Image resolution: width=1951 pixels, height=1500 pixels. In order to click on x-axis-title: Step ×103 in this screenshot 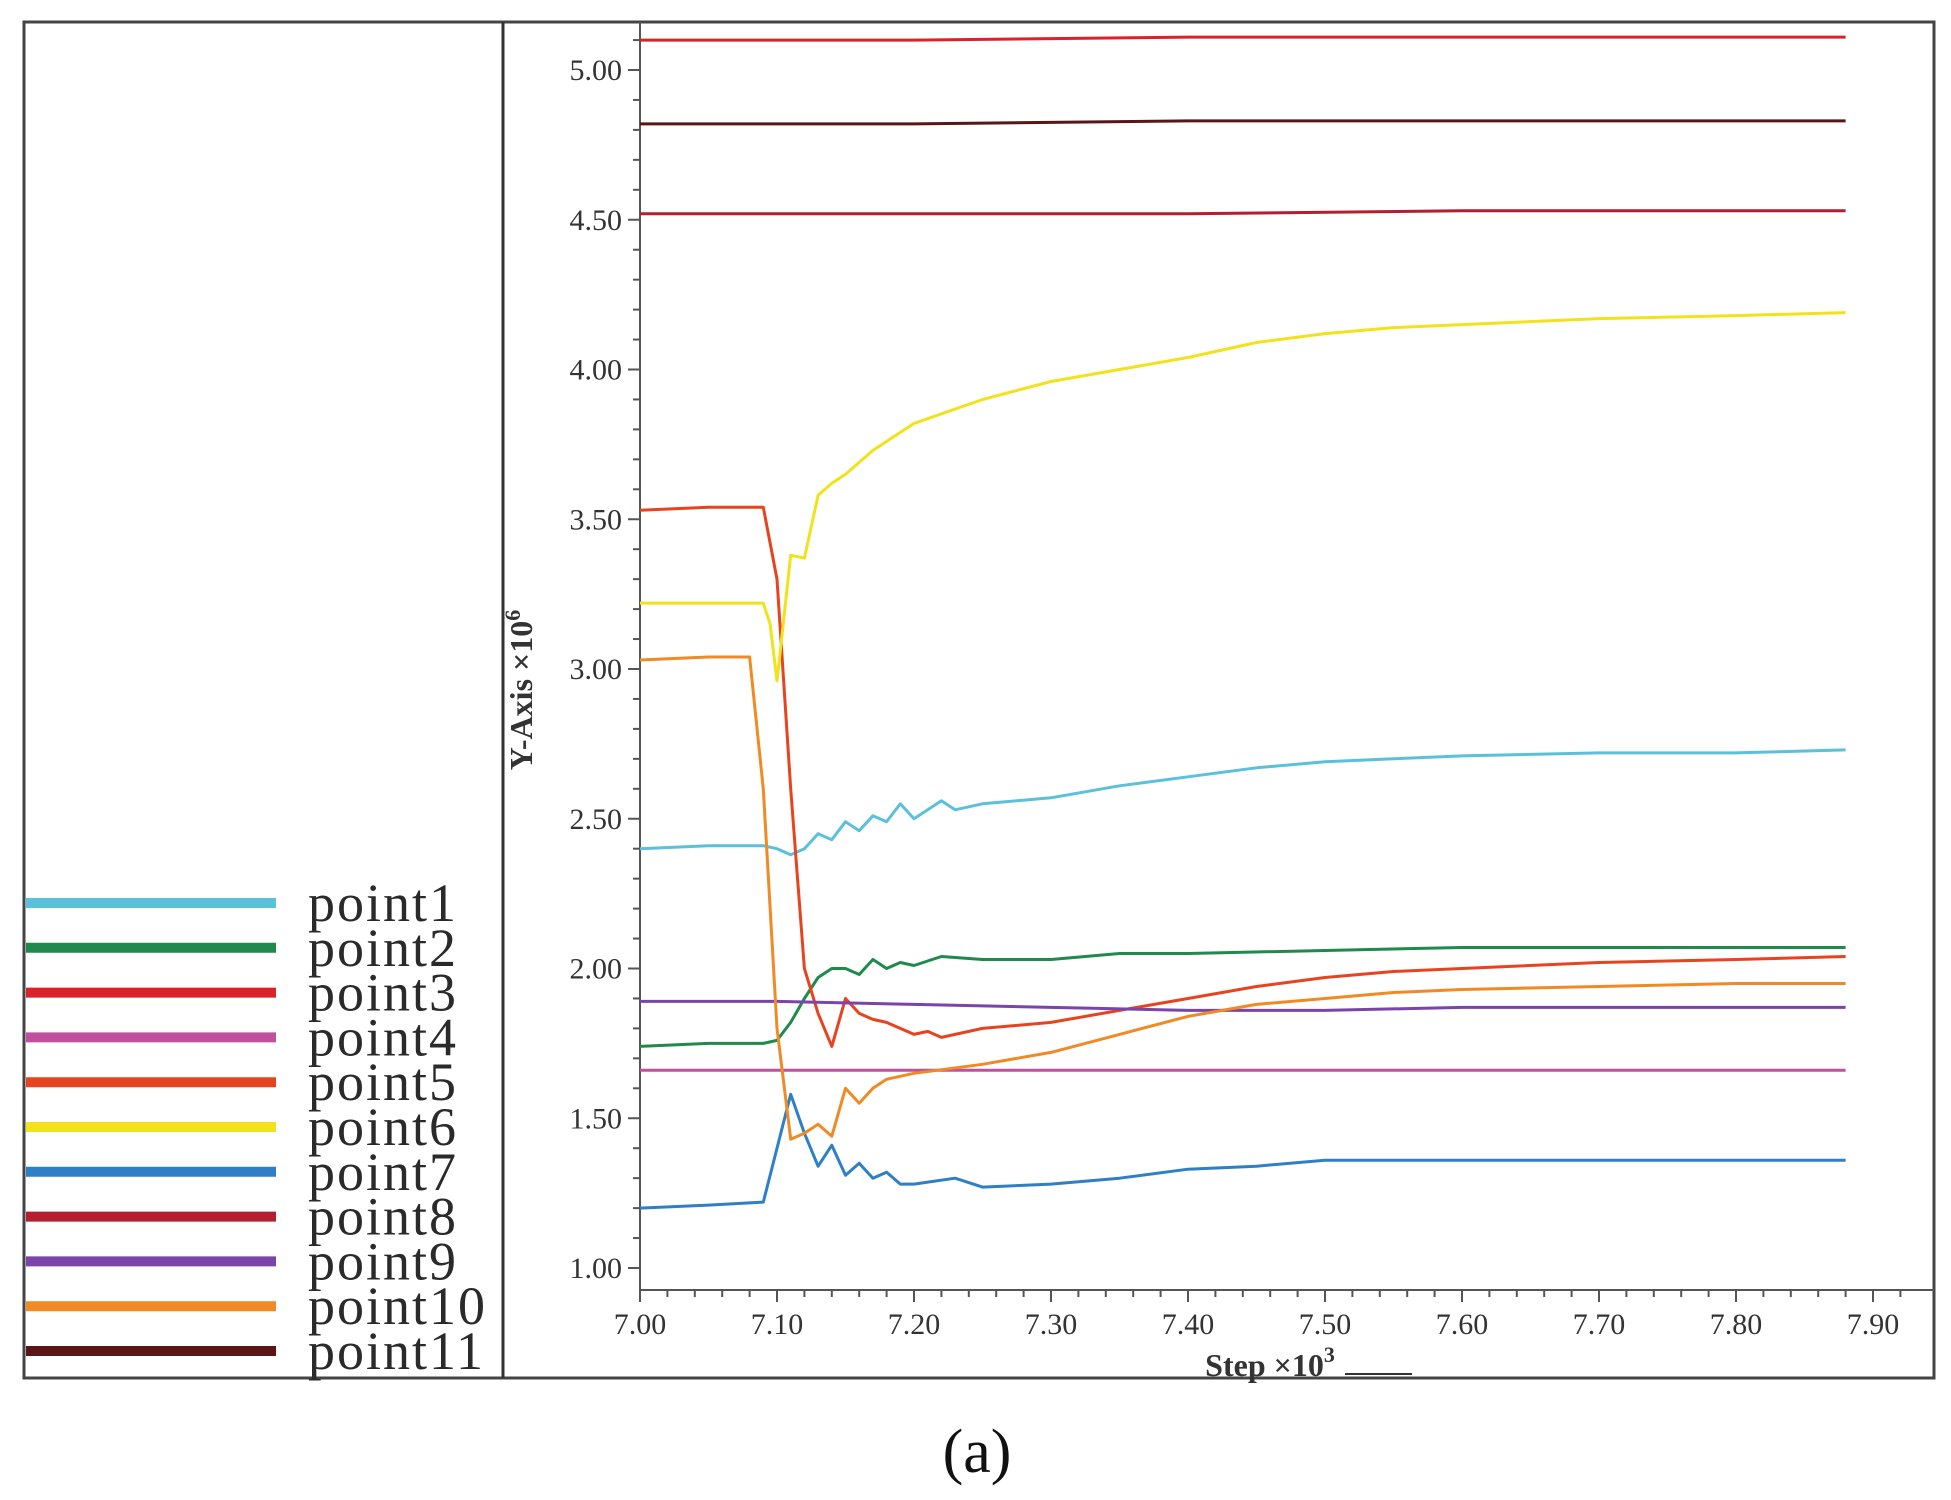, I will do `click(1270, 1362)`.